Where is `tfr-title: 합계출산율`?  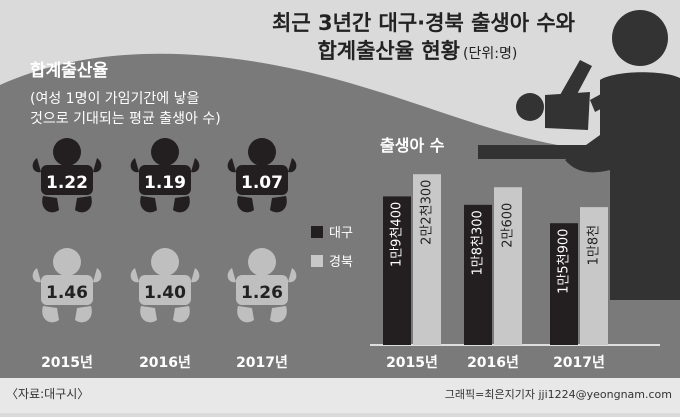
tfr-title: 합계출산율 is located at coordinates (69, 70).